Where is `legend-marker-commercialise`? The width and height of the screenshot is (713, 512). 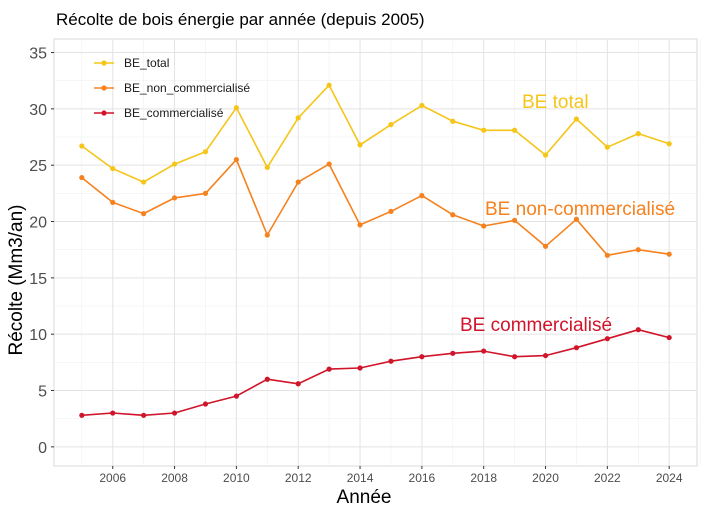
legend-marker-commercialise is located at coordinates (104, 113).